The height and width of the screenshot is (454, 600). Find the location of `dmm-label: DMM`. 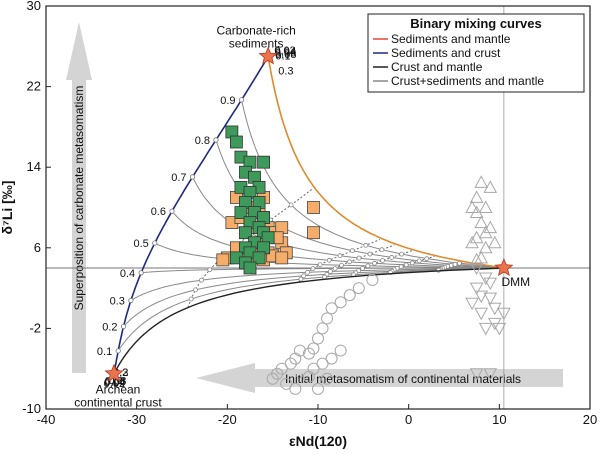

dmm-label: DMM is located at coordinates (516, 282).